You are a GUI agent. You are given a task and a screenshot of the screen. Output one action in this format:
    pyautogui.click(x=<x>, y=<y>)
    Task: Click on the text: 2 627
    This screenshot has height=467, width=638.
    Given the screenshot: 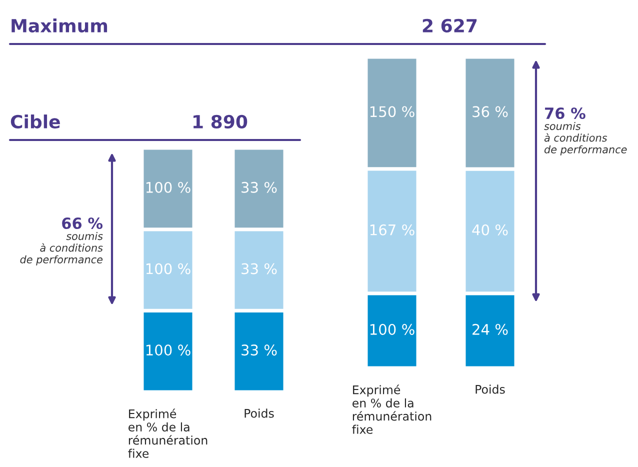 What is the action you would take?
    pyautogui.click(x=449, y=25)
    